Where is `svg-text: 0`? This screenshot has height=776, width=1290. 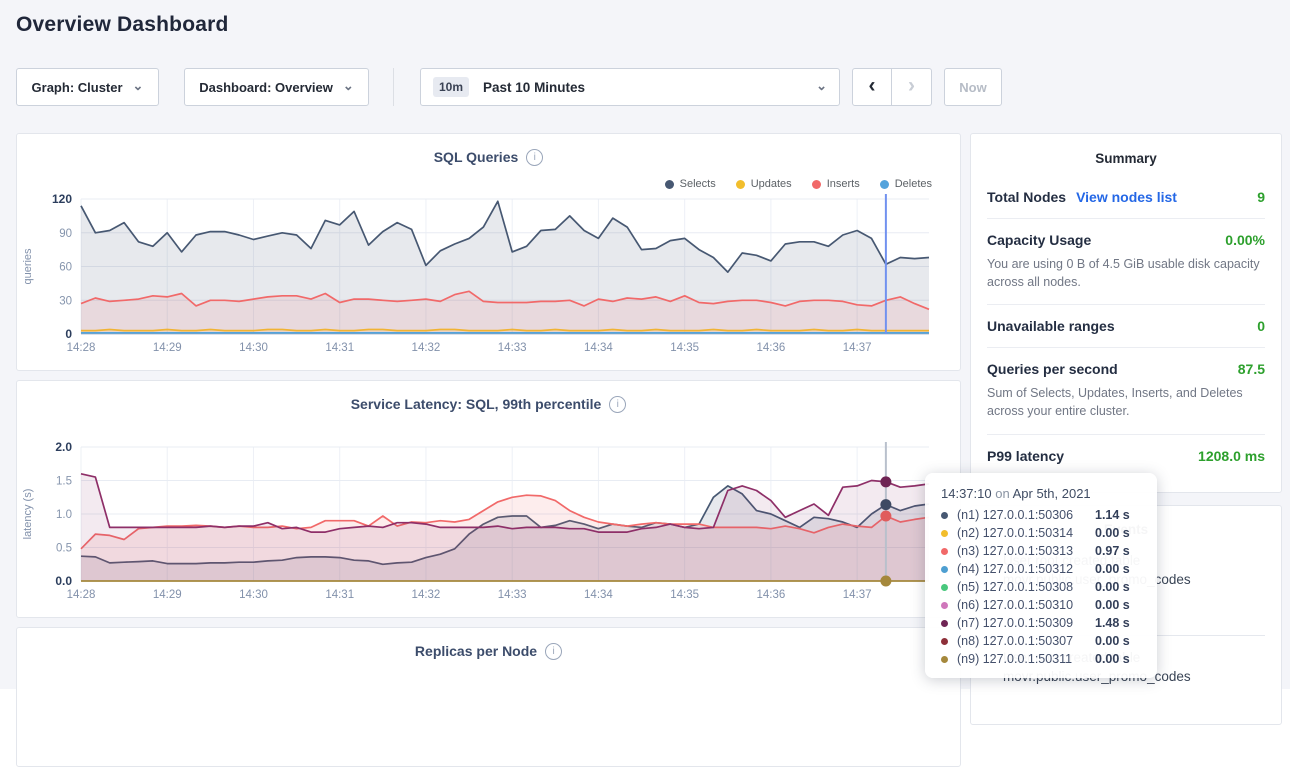
svg-text: 0 is located at coordinates (68, 334).